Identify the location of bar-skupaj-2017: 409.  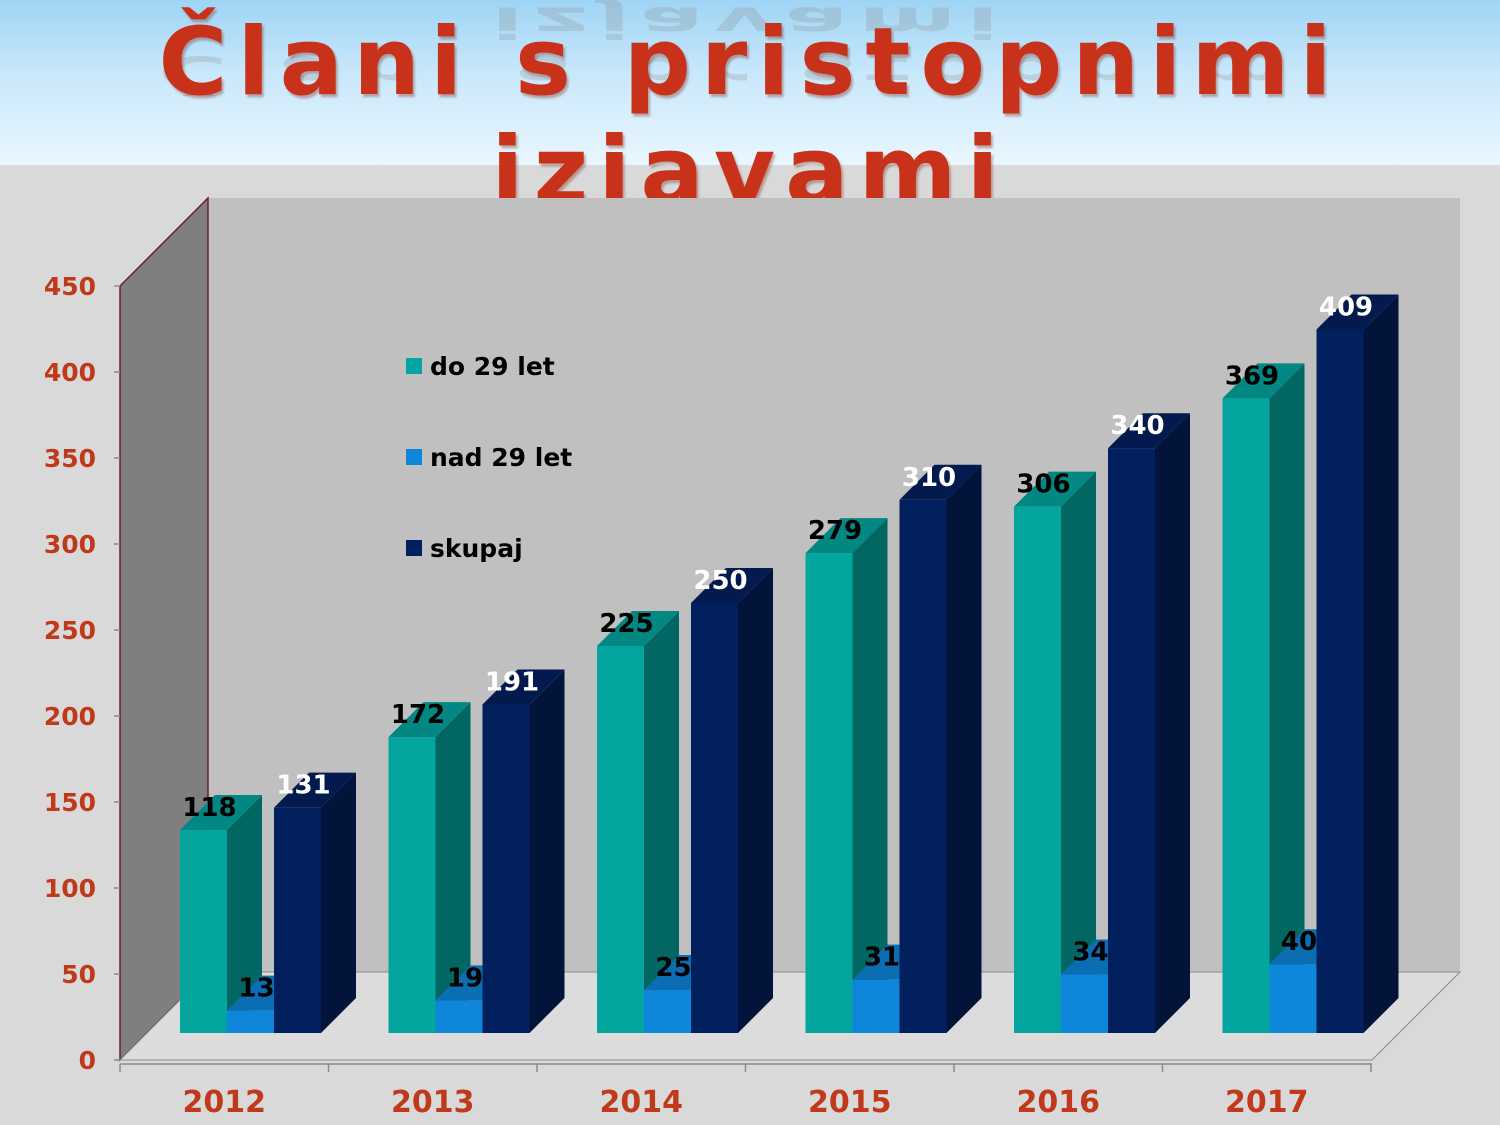
(1357, 663).